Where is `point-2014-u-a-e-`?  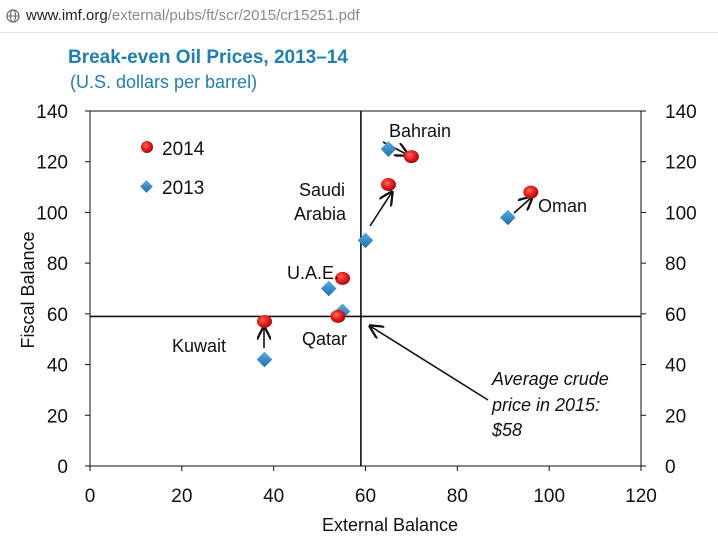
point-2014-u-a-e- is located at coordinates (343, 278).